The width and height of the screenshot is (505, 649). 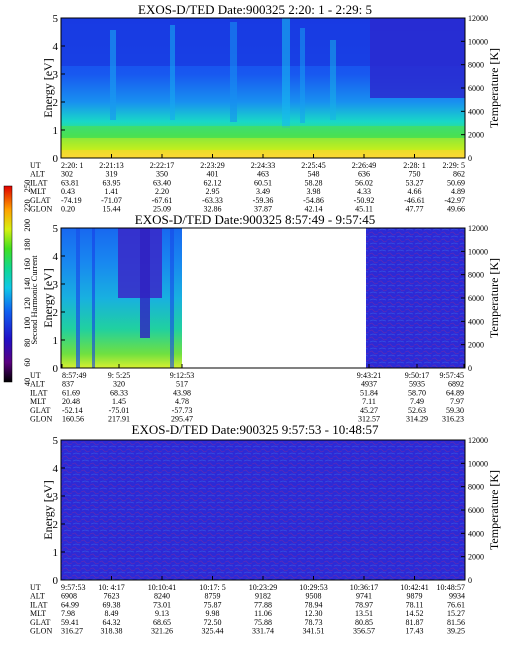 I want to click on y2tick-label: 0, so click(x=470, y=368).